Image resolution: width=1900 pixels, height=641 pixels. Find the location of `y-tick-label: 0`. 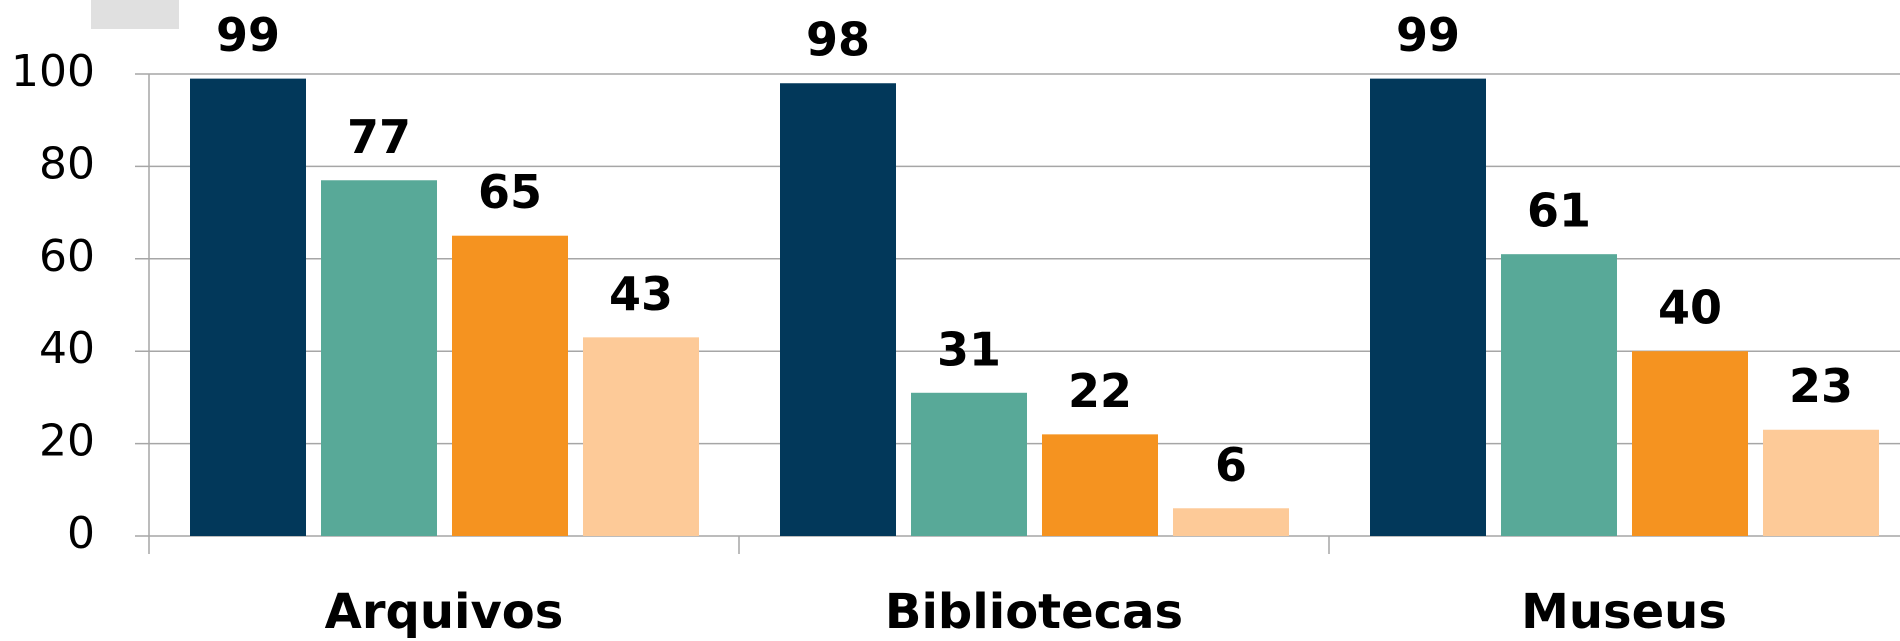

y-tick-label: 0 is located at coordinates (81, 533).